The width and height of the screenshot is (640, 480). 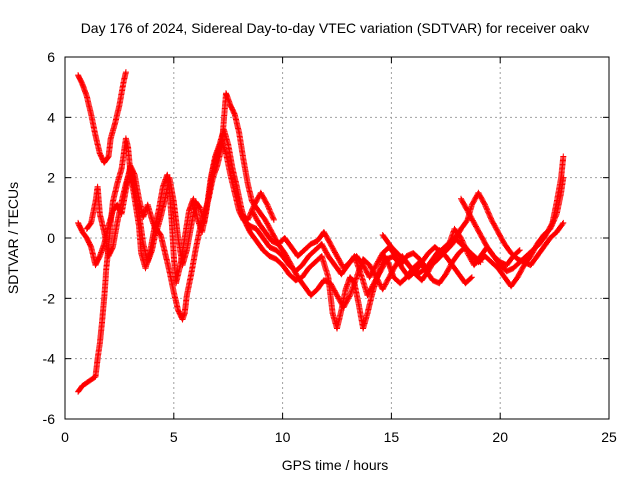 What do you see at coordinates (283, 437) in the screenshot?
I see `x-tick-label: 10` at bounding box center [283, 437].